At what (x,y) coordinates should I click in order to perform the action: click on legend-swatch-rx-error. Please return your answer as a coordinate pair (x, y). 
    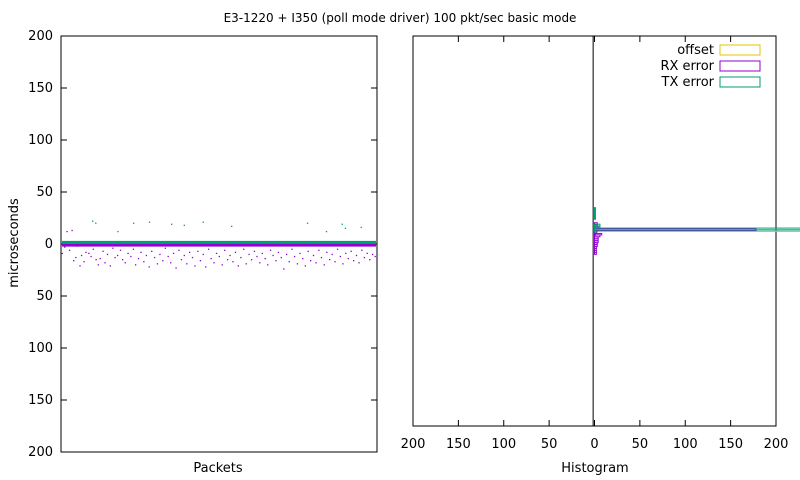
    Looking at the image, I should click on (740, 66).